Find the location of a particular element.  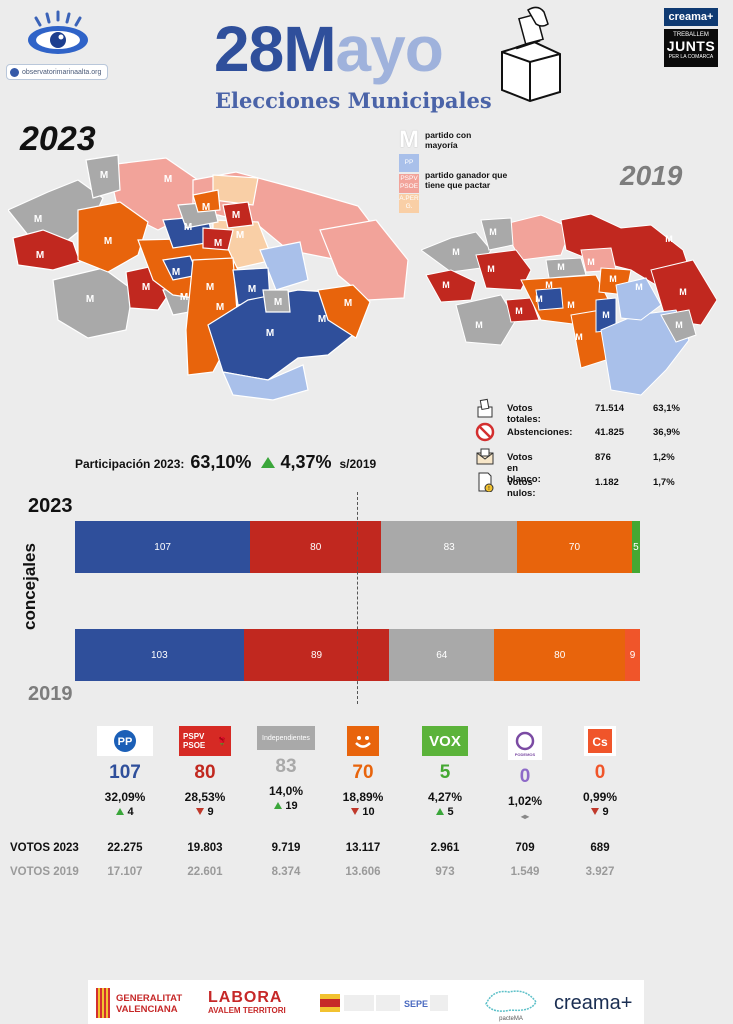

party-seat-change: 10 is located at coordinates (363, 812).